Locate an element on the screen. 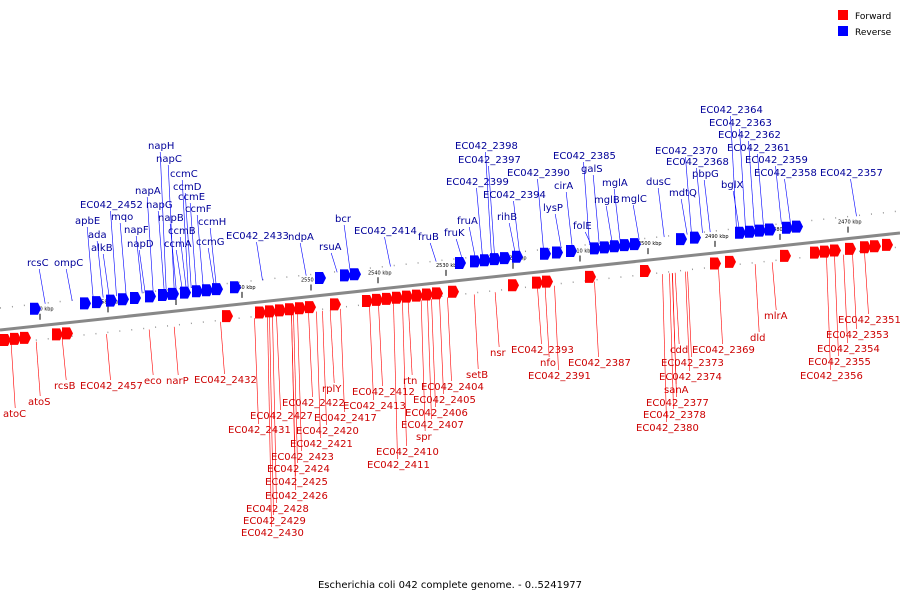 The image size is (900, 600). forward-gene-label: EC042_2411 is located at coordinates (398, 465).